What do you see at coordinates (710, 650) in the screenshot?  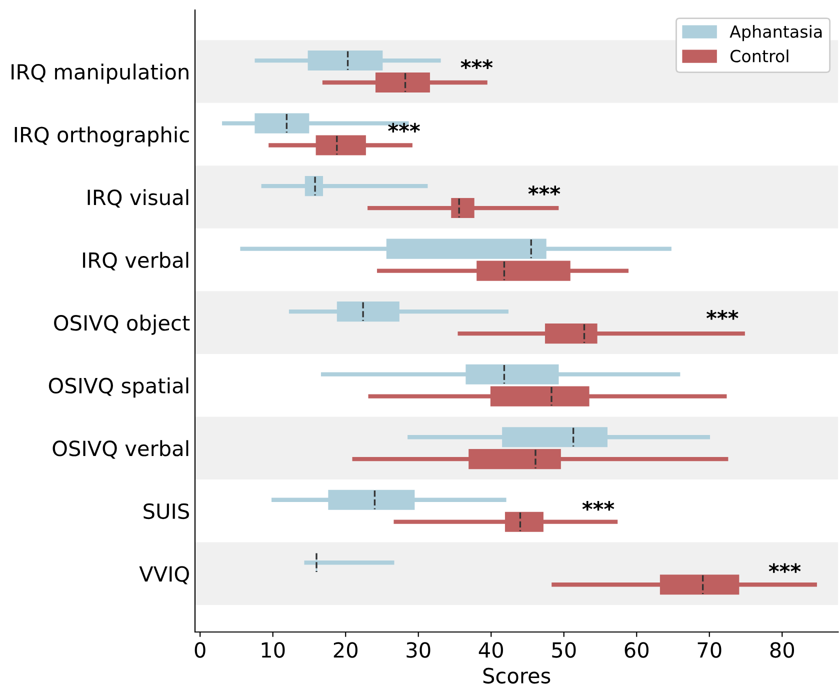 I see `x-tick-label: 70` at bounding box center [710, 650].